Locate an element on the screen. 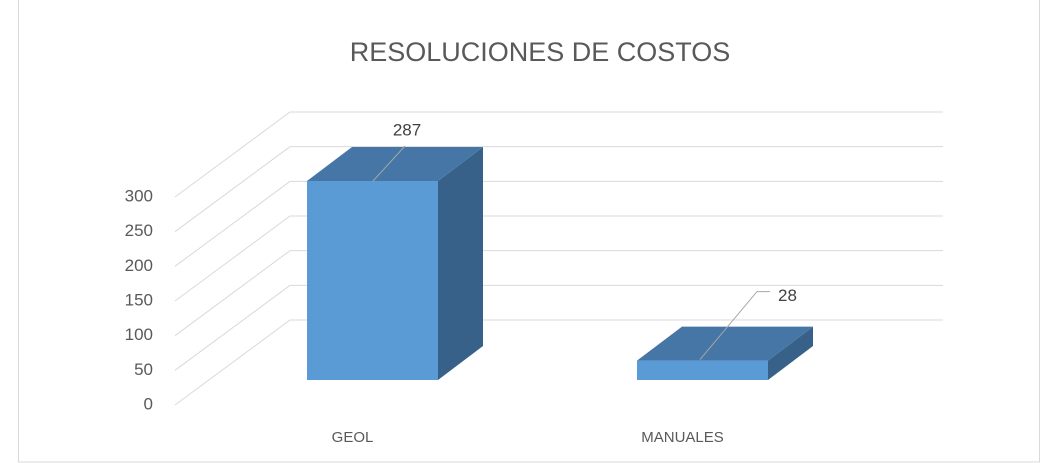 The height and width of the screenshot is (463, 1056). y-tick-label: 300 is located at coordinates (139, 195).